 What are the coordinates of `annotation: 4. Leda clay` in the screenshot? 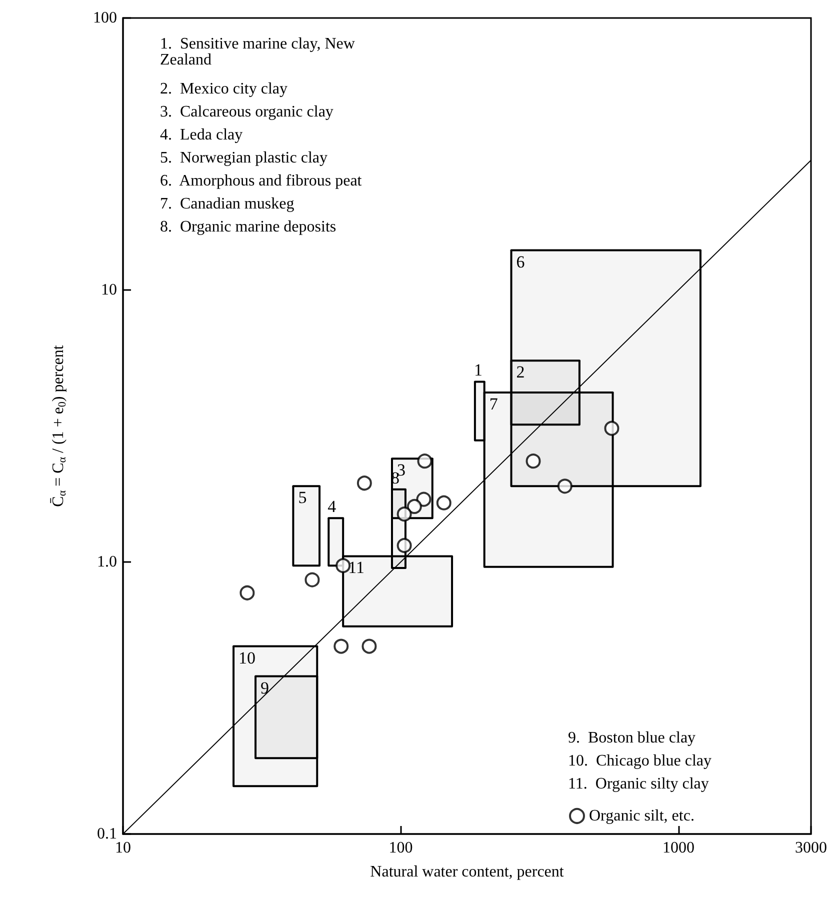 It's located at (201, 135).